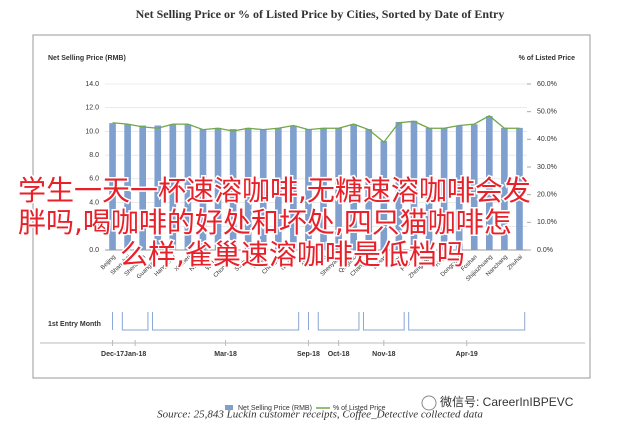  Describe the element at coordinates (429, 403) in the screenshot. I see `wechat-icon` at that location.